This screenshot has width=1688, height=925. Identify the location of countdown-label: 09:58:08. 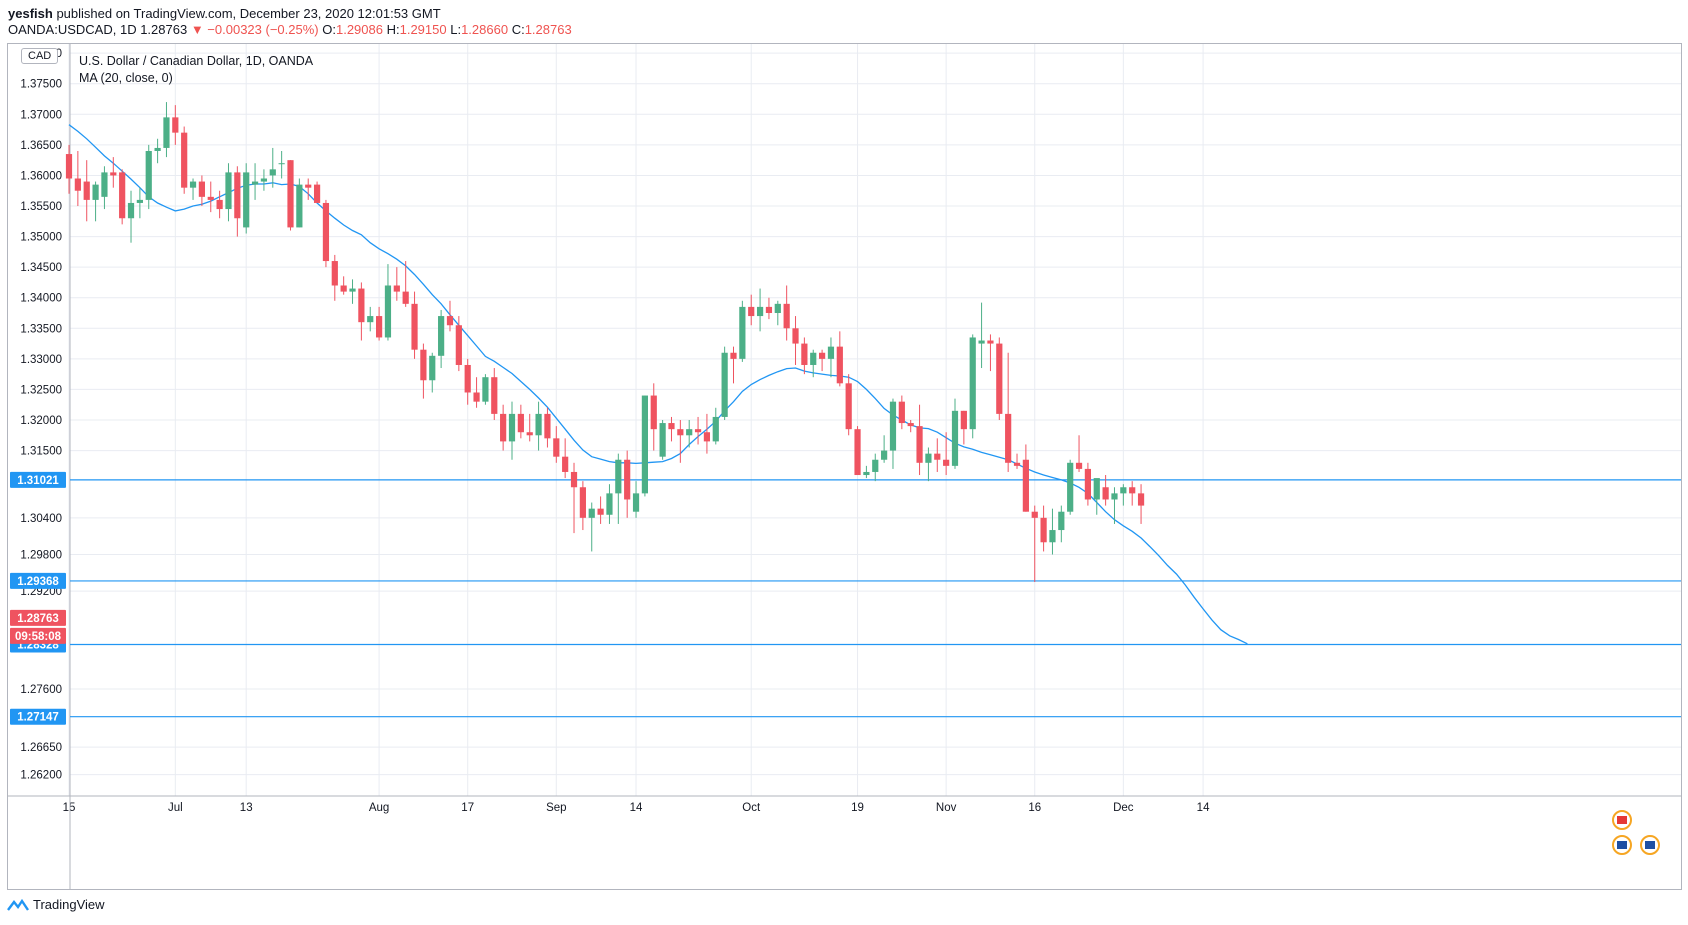
(38, 637).